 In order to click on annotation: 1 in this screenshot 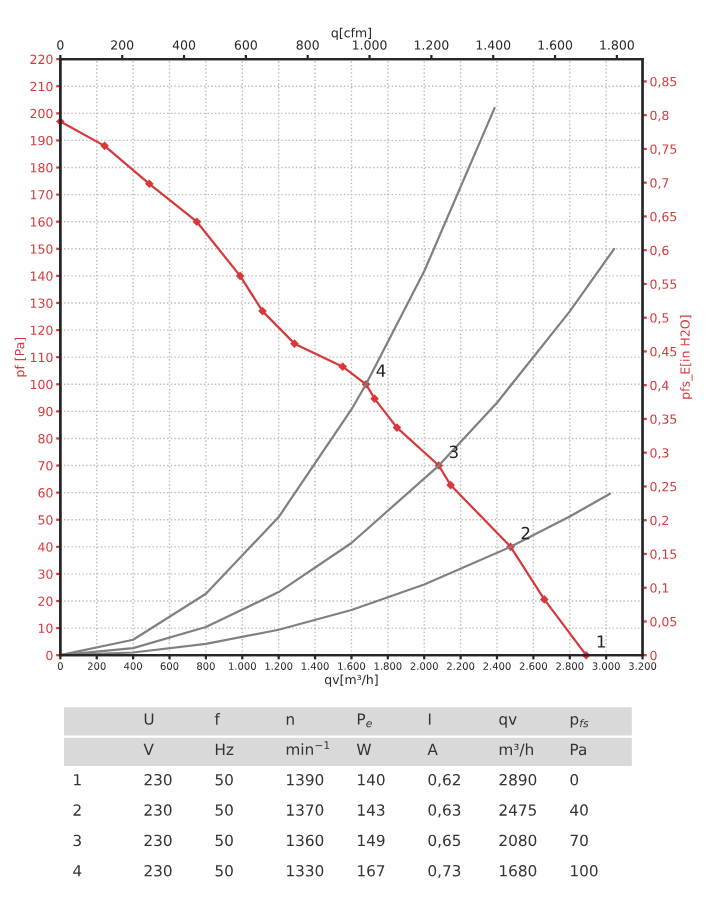, I will do `click(601, 641)`.